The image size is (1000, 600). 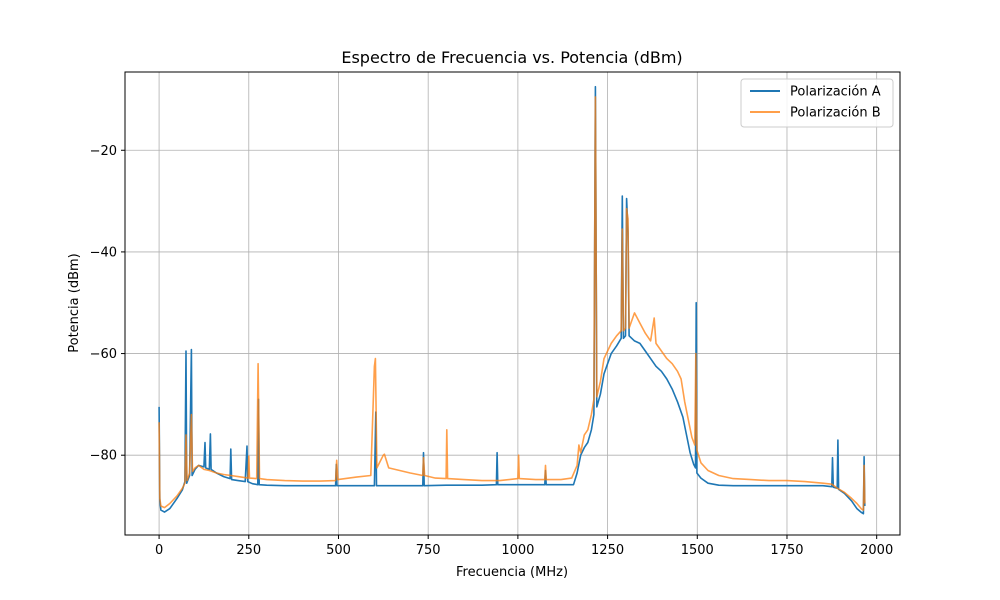 I want to click on legend-label-polarizacion-a: Polarización A, so click(x=835, y=92).